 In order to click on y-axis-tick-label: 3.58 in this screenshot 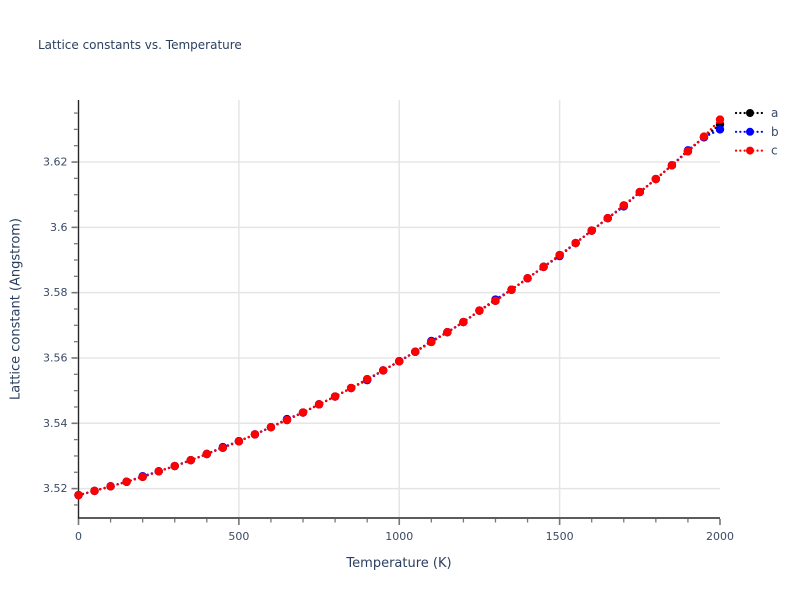, I will do `click(55, 292)`.